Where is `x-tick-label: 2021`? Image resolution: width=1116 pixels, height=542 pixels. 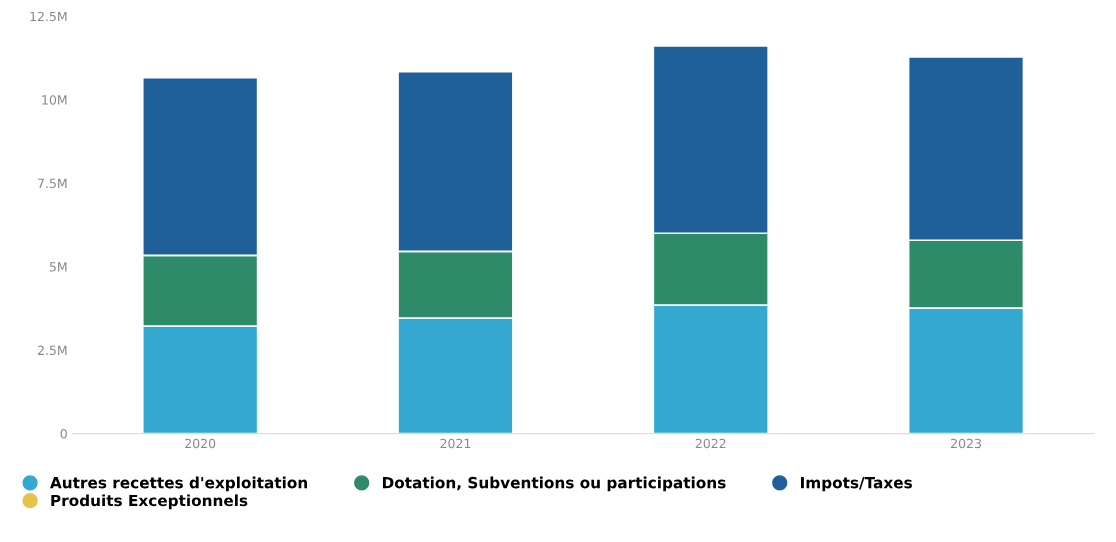
x-tick-label: 2021 is located at coordinates (455, 443).